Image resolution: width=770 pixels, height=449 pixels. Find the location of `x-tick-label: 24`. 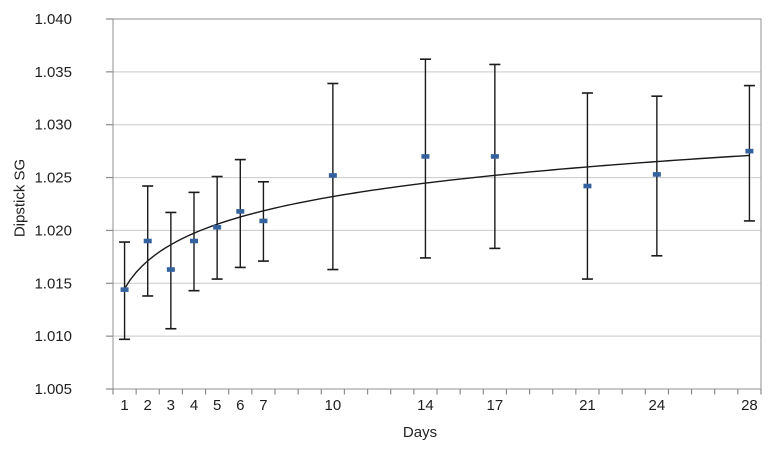

x-tick-label: 24 is located at coordinates (657, 405).